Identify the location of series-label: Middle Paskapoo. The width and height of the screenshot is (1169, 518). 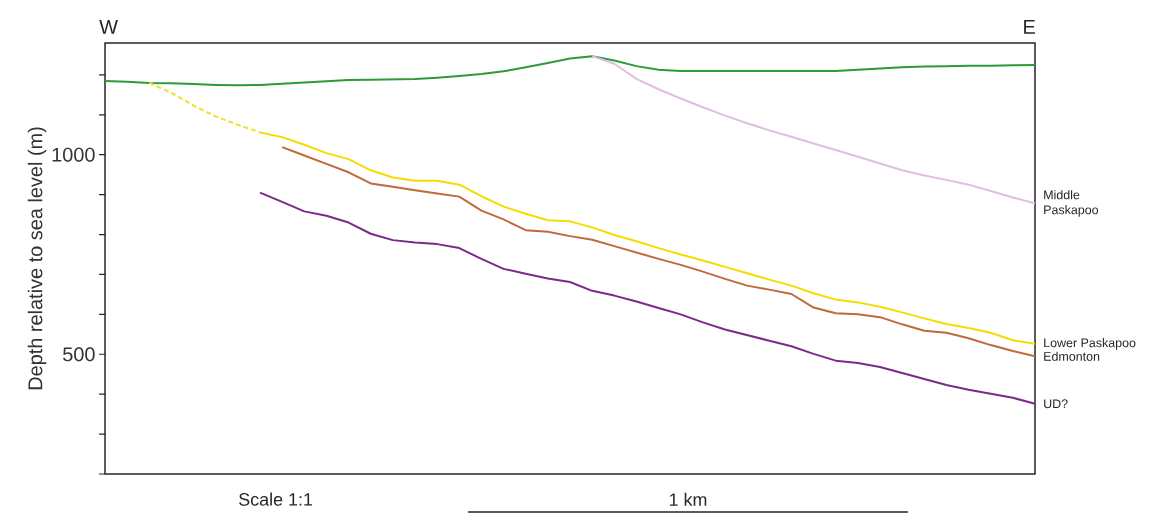
(1071, 203).